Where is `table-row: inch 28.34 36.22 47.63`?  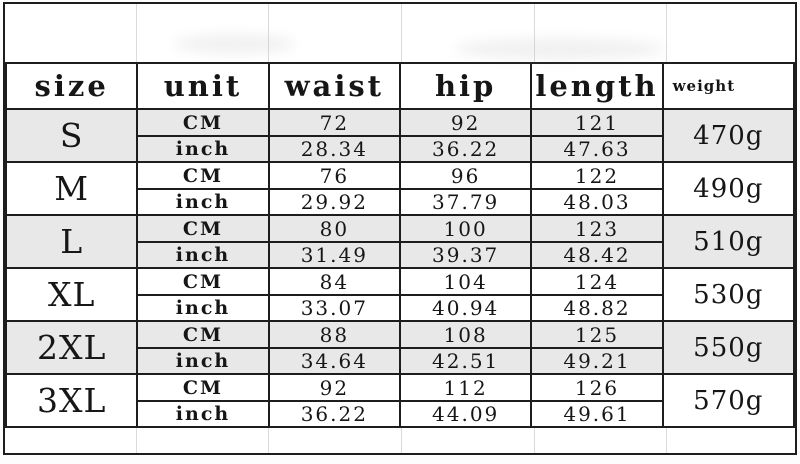
table-row: inch 28.34 36.22 47.63 is located at coordinates (400, 149).